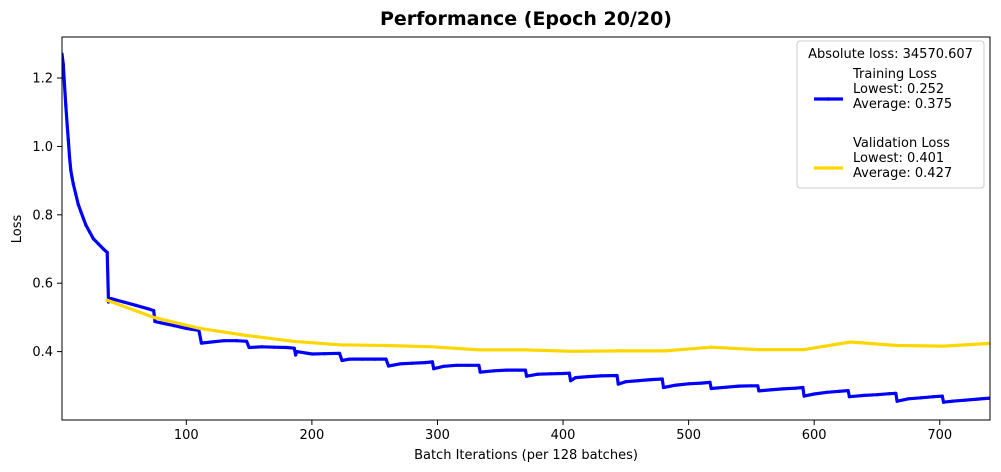 This screenshot has height=472, width=1001. What do you see at coordinates (890, 114) in the screenshot?
I see `legend-box` at bounding box center [890, 114].